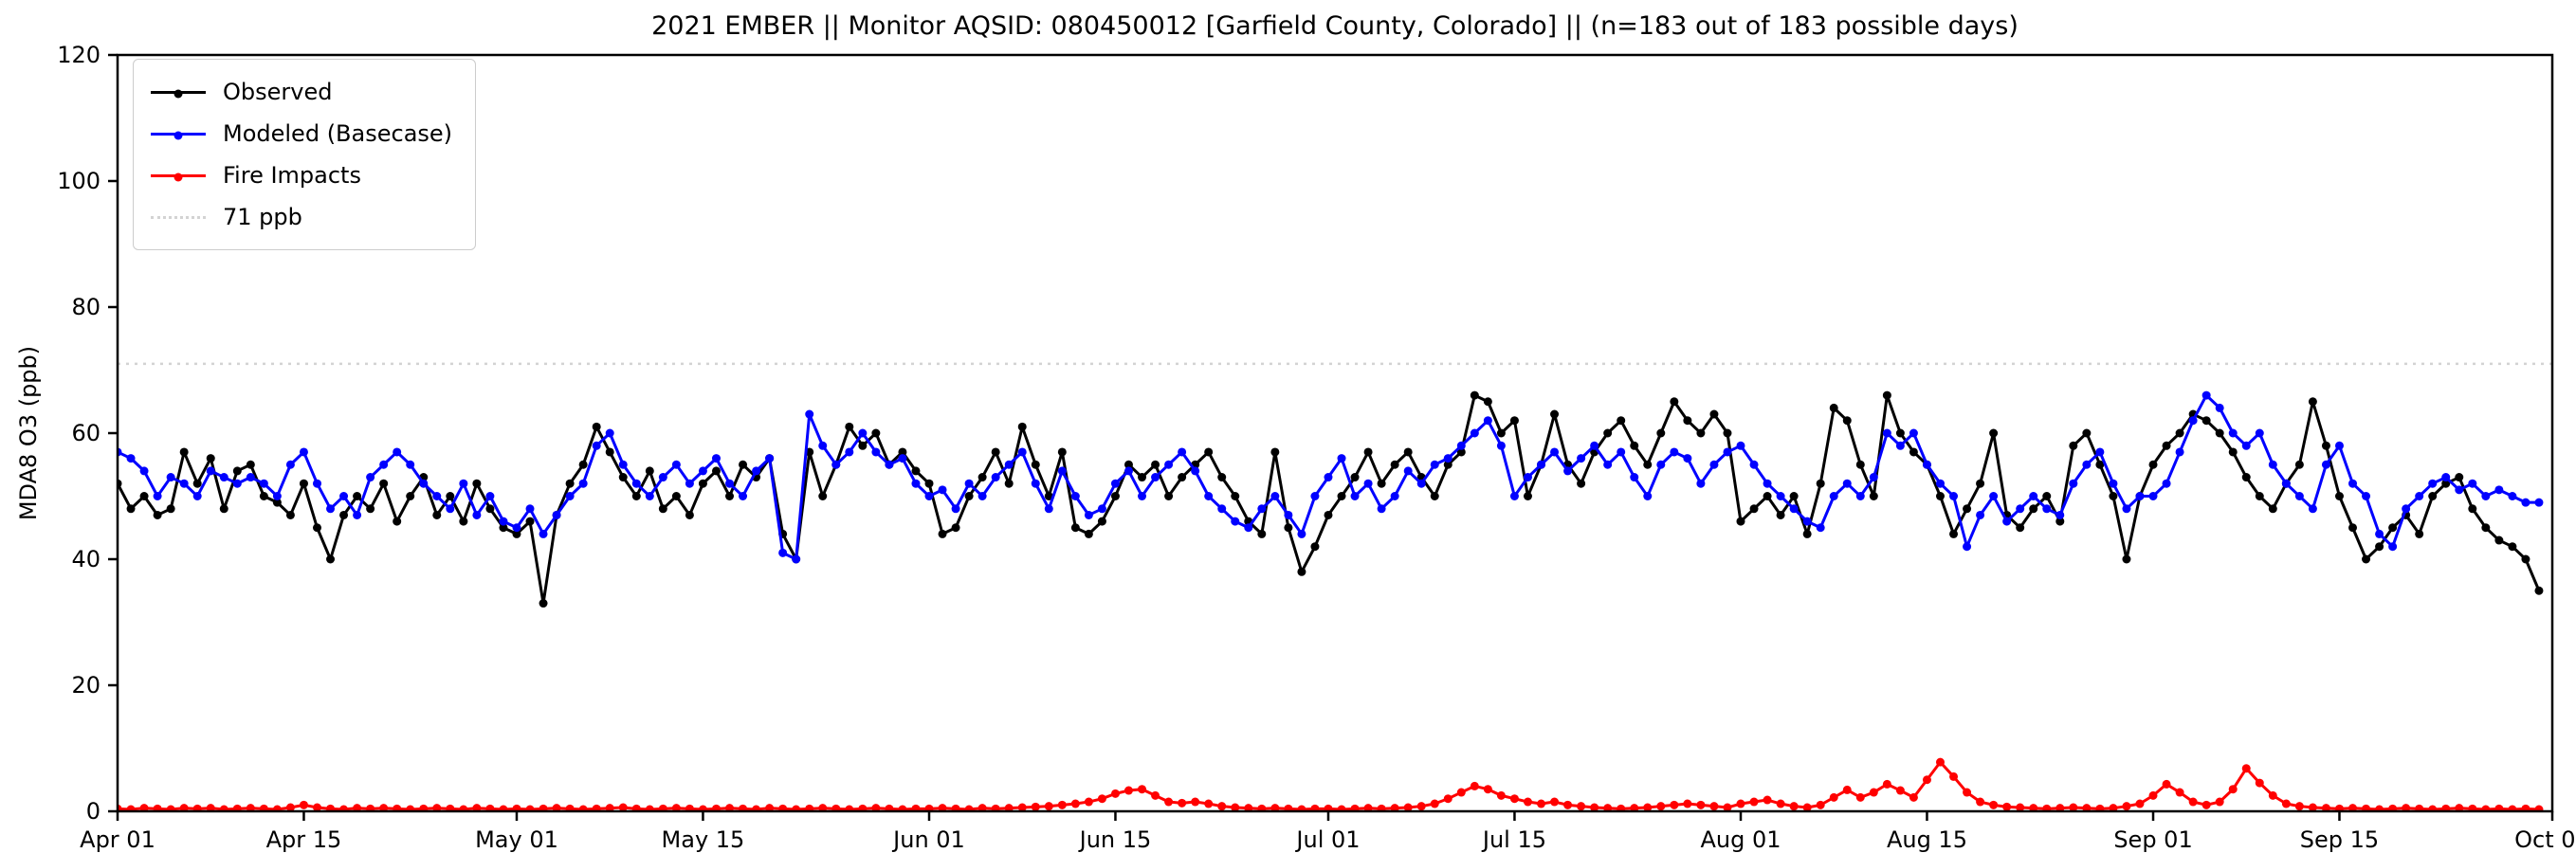 Image resolution: width=2576 pixels, height=853 pixels. What do you see at coordinates (117, 839) in the screenshot?
I see `svg-text: Apr 01` at bounding box center [117, 839].